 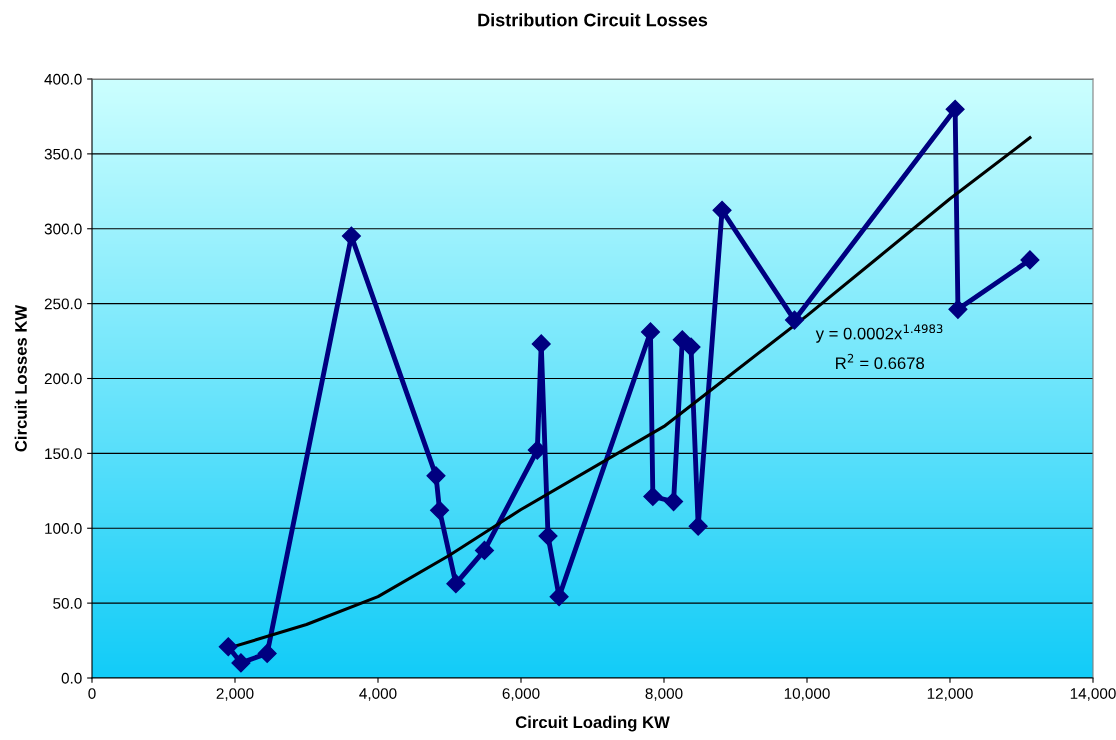 I want to click on x-tick-label: 12,000, so click(x=950, y=694).